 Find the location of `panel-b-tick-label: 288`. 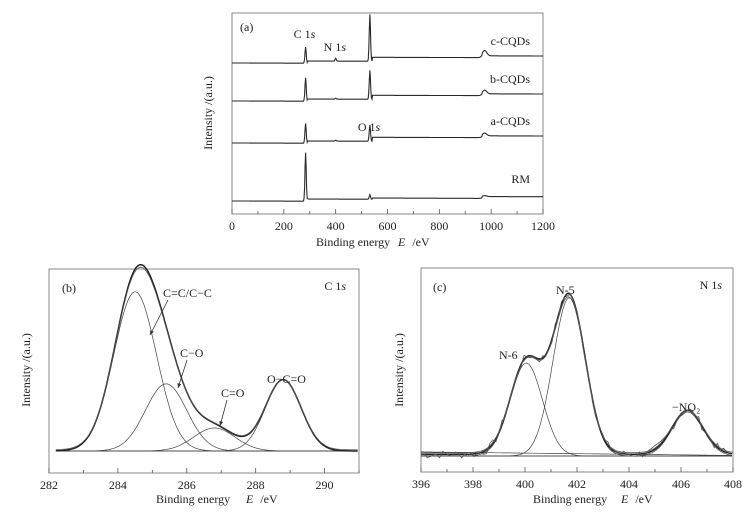

panel-b-tick-label: 288 is located at coordinates (256, 485).